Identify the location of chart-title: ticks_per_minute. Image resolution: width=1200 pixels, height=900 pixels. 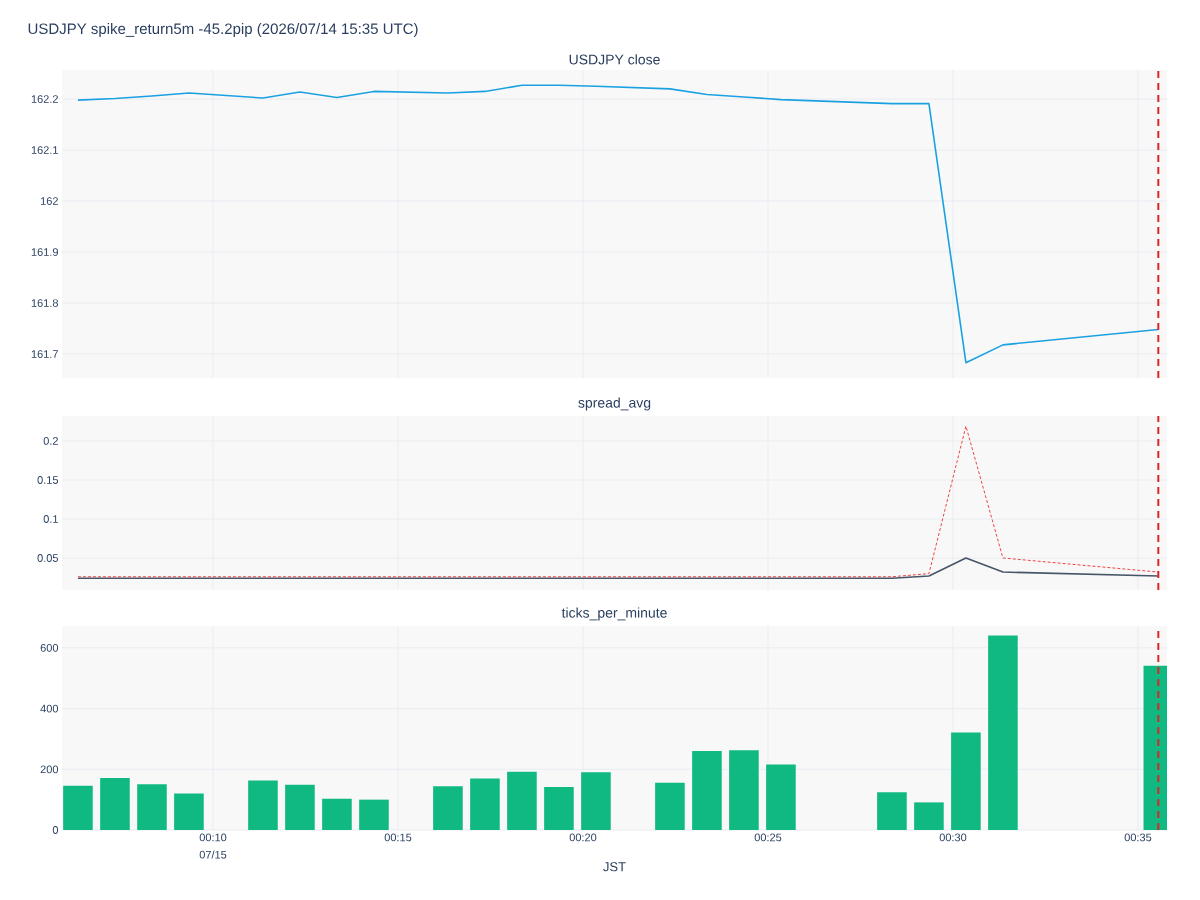
(614, 614).